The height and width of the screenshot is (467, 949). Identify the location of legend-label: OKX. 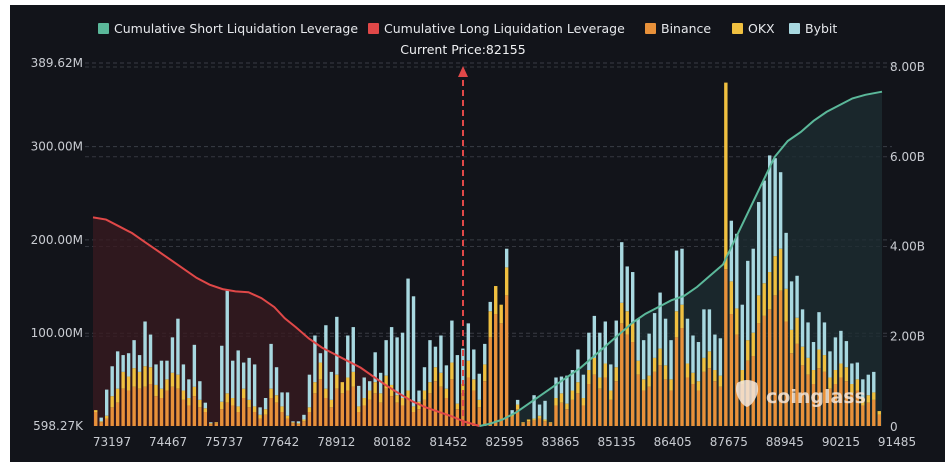
(761, 28).